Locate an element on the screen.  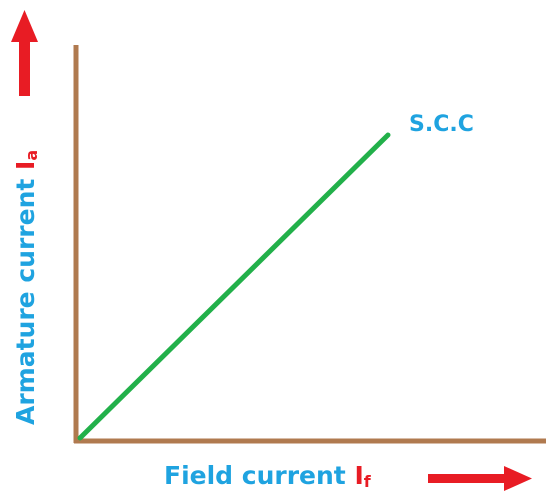
up-arrow-icon is located at coordinates (24, 53).